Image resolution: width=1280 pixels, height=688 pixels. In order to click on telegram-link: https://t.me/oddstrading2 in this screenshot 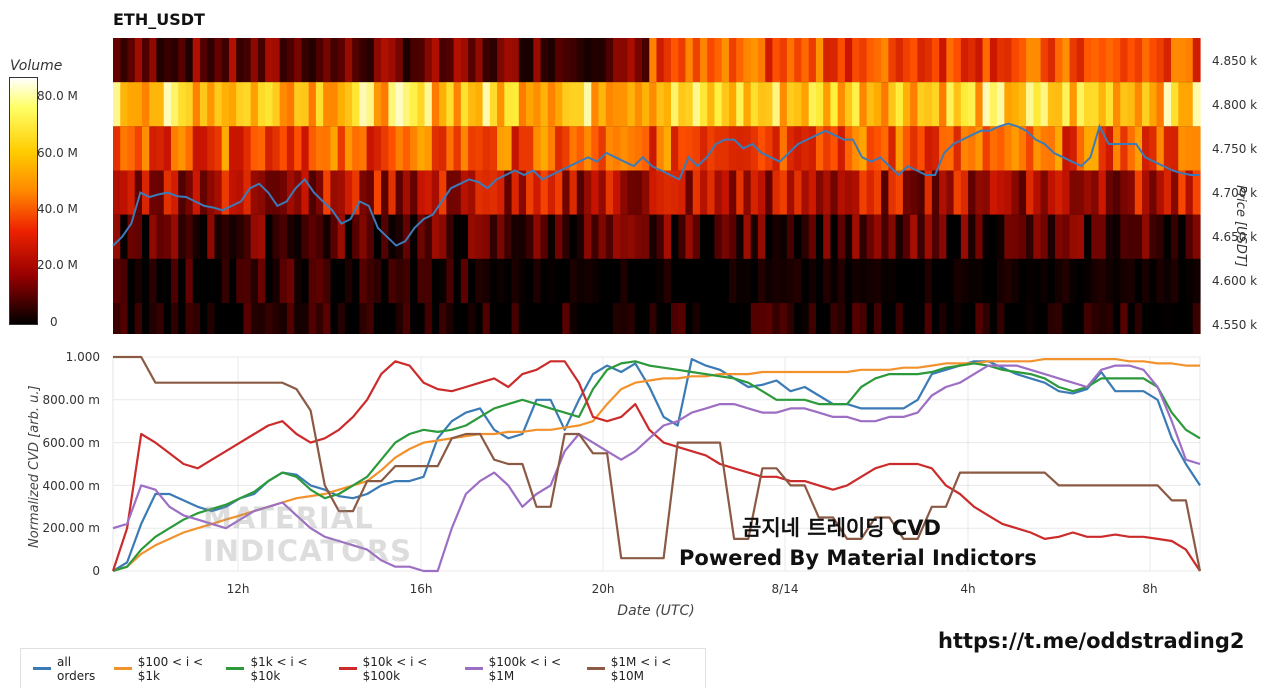, I will do `click(1091, 641)`.